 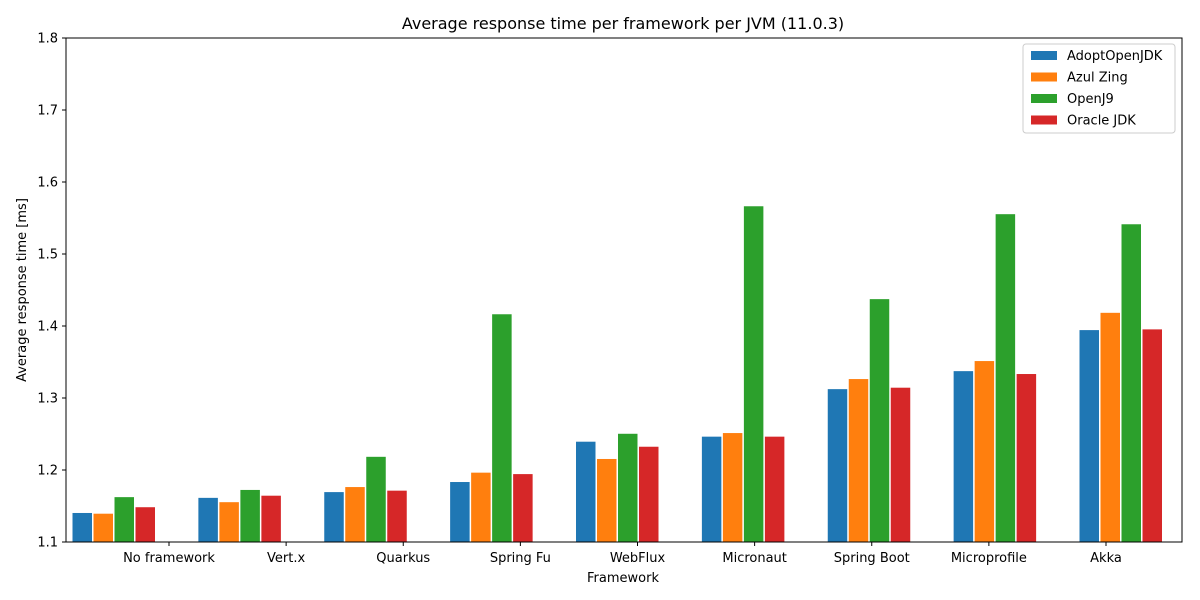 I want to click on y-tick-label: 1.6, so click(x=47, y=183).